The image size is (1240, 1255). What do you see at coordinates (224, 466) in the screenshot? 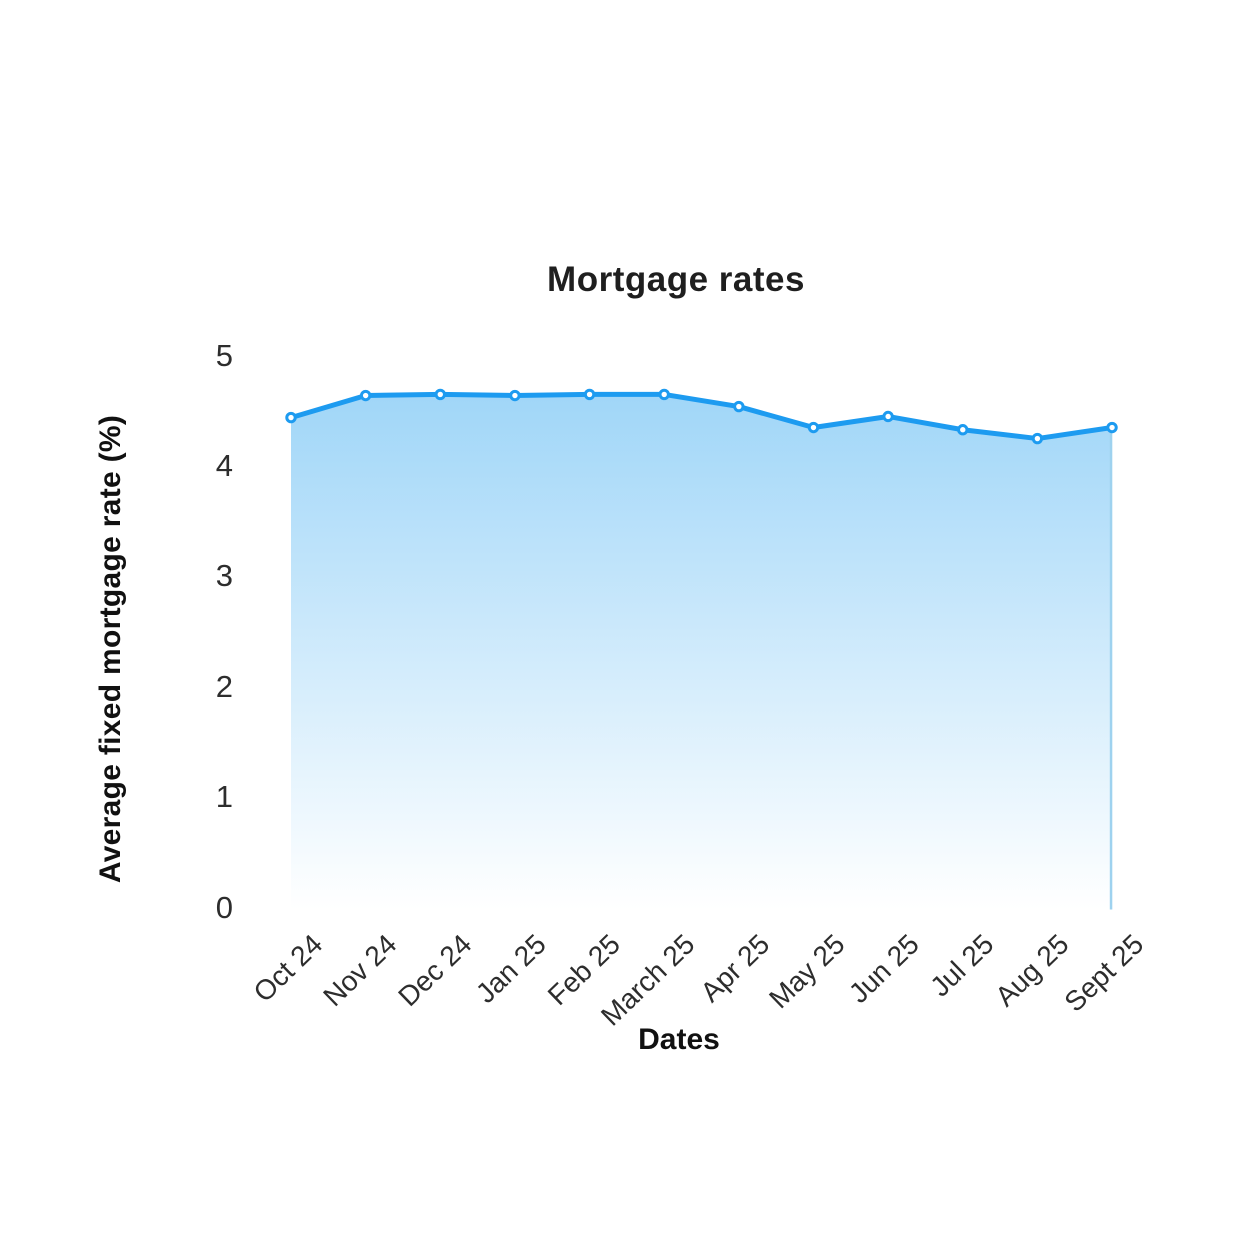
I see `y-tick-label: 4` at bounding box center [224, 466].